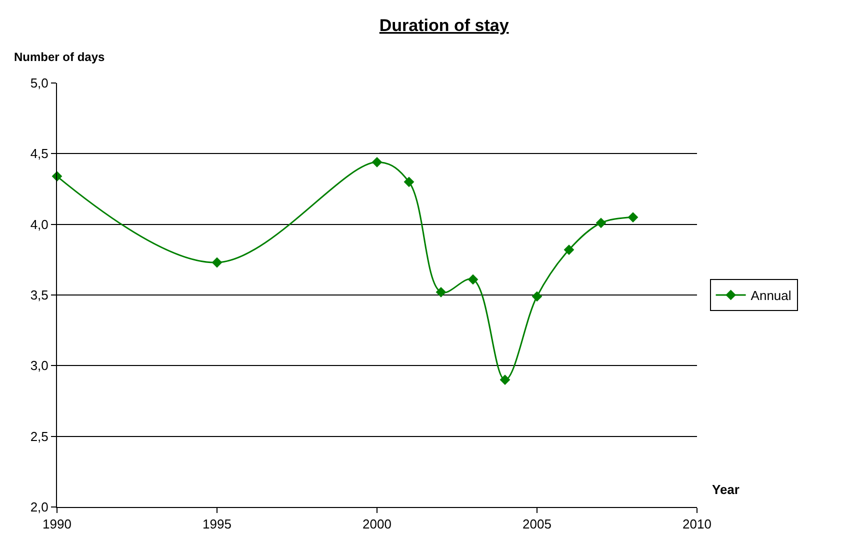 The height and width of the screenshot is (547, 854). What do you see at coordinates (537, 524) in the screenshot?
I see `x-tick-label: 2005` at bounding box center [537, 524].